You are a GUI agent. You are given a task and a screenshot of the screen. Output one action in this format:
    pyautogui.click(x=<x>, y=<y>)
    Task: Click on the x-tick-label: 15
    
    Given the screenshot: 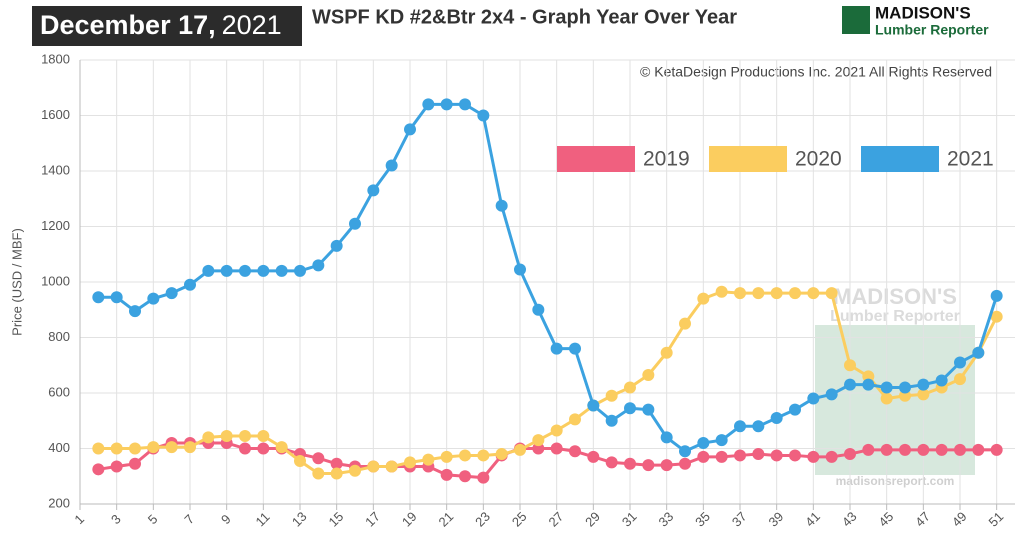 What is the action you would take?
    pyautogui.click(x=335, y=519)
    